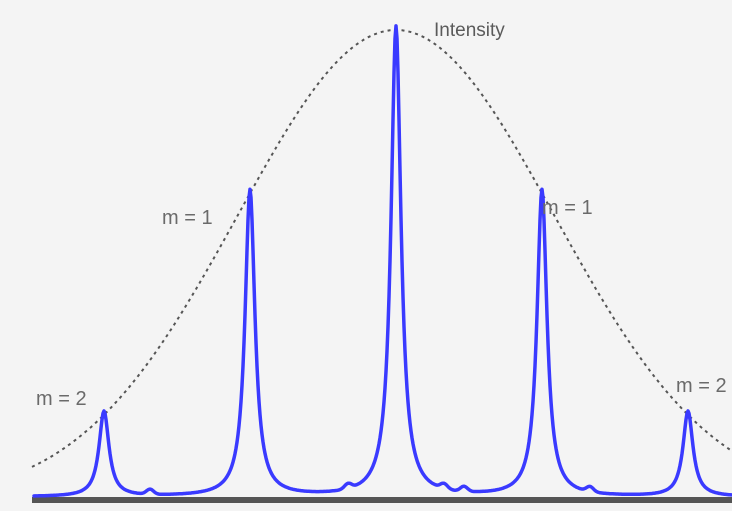  Describe the element at coordinates (469, 30) in the screenshot. I see `intensity-label: Intensity` at that location.